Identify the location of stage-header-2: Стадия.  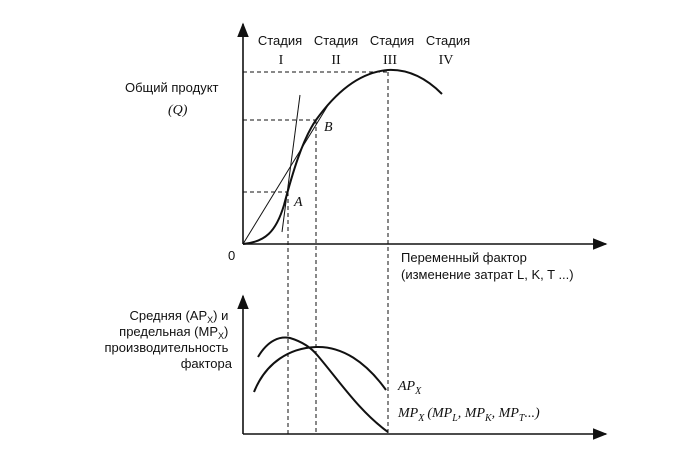
(336, 40).